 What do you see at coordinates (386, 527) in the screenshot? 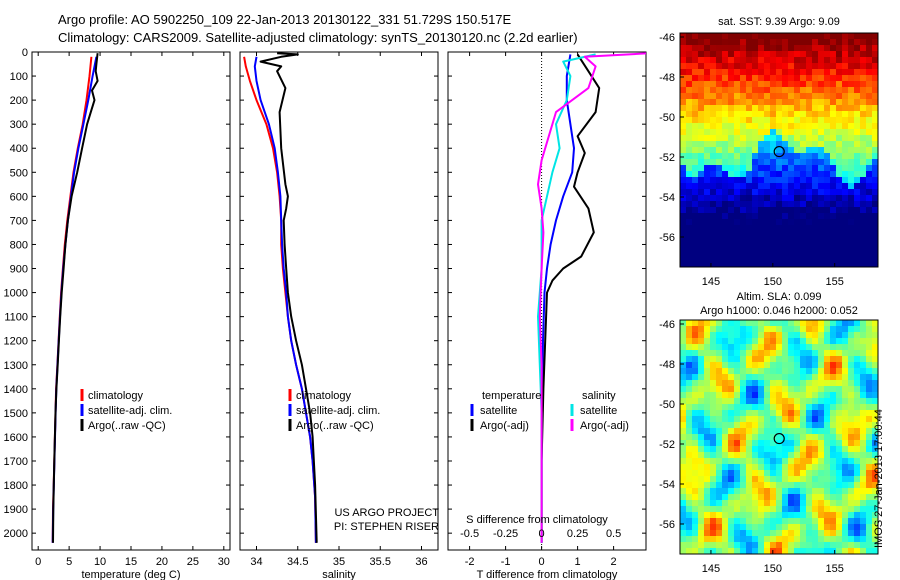
I see `annotation-text: PI: STEPHEN RISER` at bounding box center [386, 527].